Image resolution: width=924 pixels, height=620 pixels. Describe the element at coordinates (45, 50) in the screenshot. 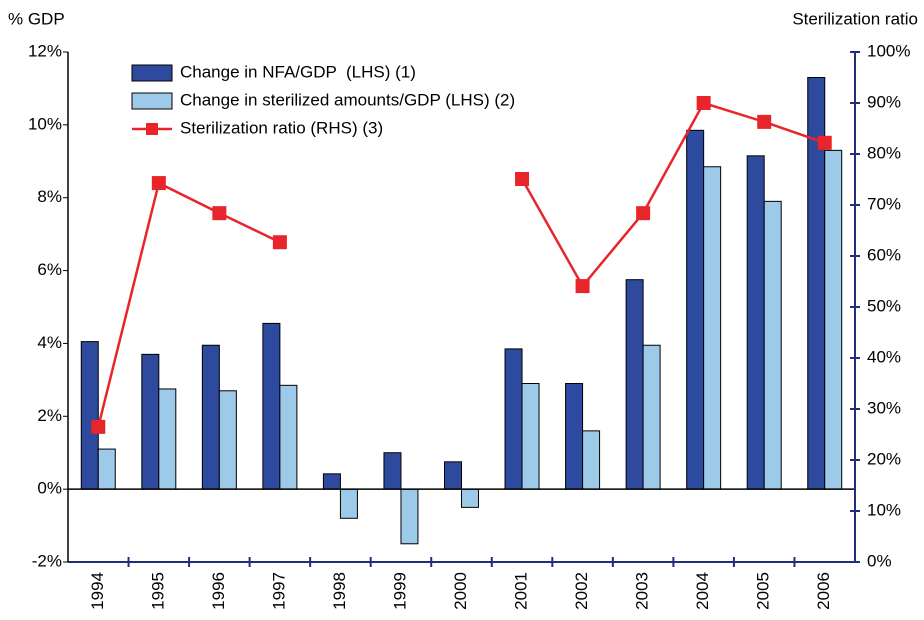

I see `y-tick-label: 12%` at that location.